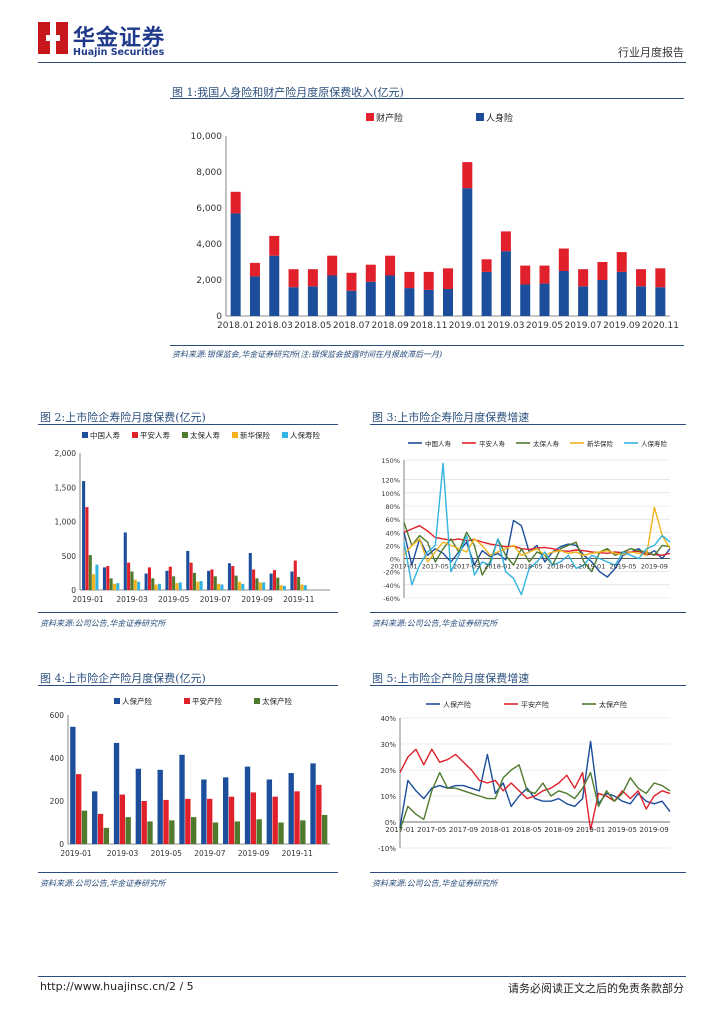 The width and height of the screenshot is (724, 1024). What do you see at coordinates (546, 443) in the screenshot?
I see `legend-label: 太保人寿` at bounding box center [546, 443].